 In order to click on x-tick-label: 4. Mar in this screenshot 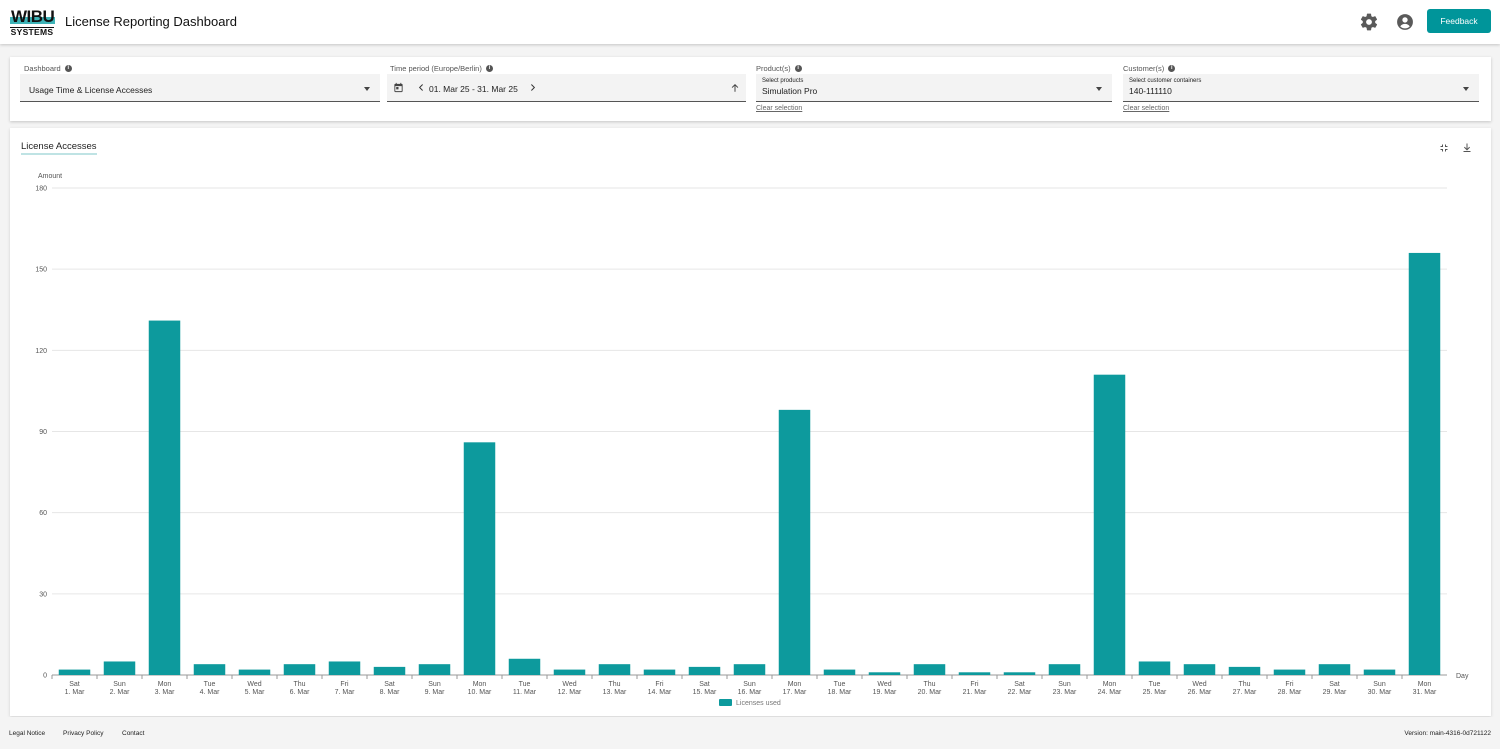, I will do `click(210, 692)`.